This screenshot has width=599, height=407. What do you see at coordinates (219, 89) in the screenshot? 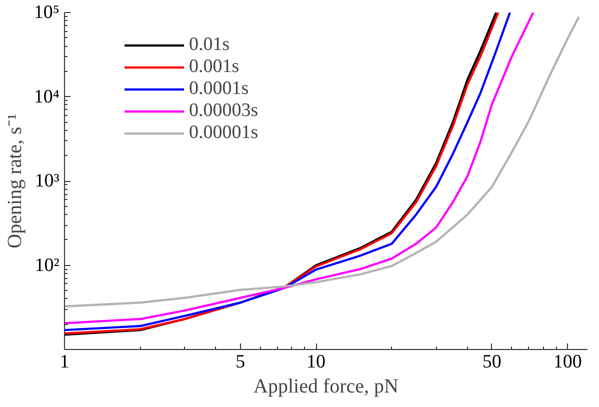
I see `legend-label: 0.0001s` at bounding box center [219, 89].